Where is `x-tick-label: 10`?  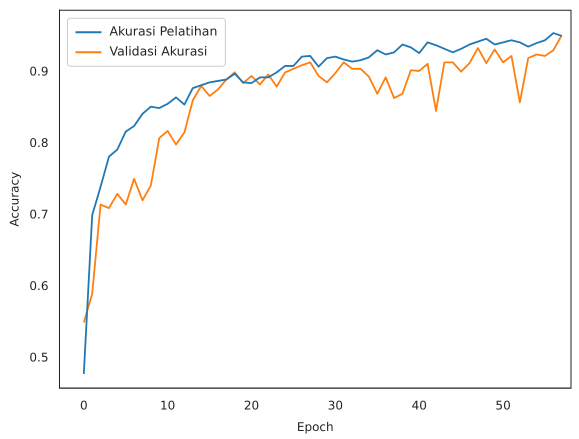 x-tick-label: 10 is located at coordinates (168, 405).